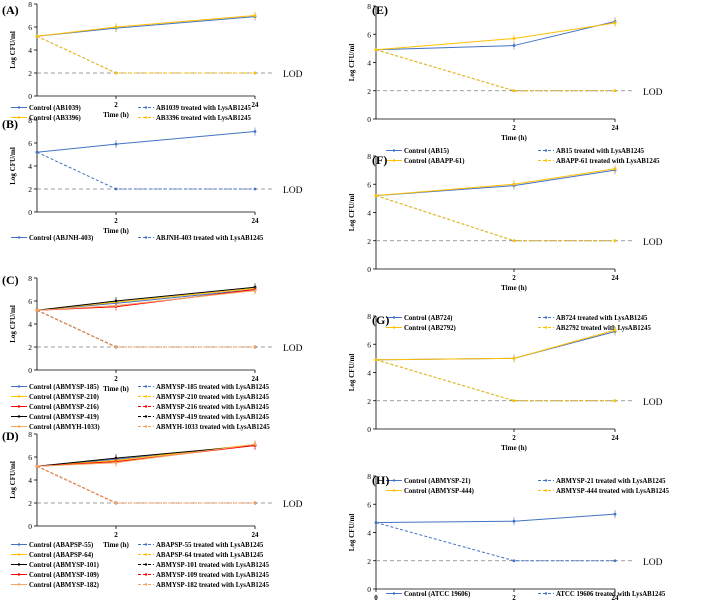  I want to click on legend-label: ABMYSP-109 treated with LysAB1245, so click(213, 575).